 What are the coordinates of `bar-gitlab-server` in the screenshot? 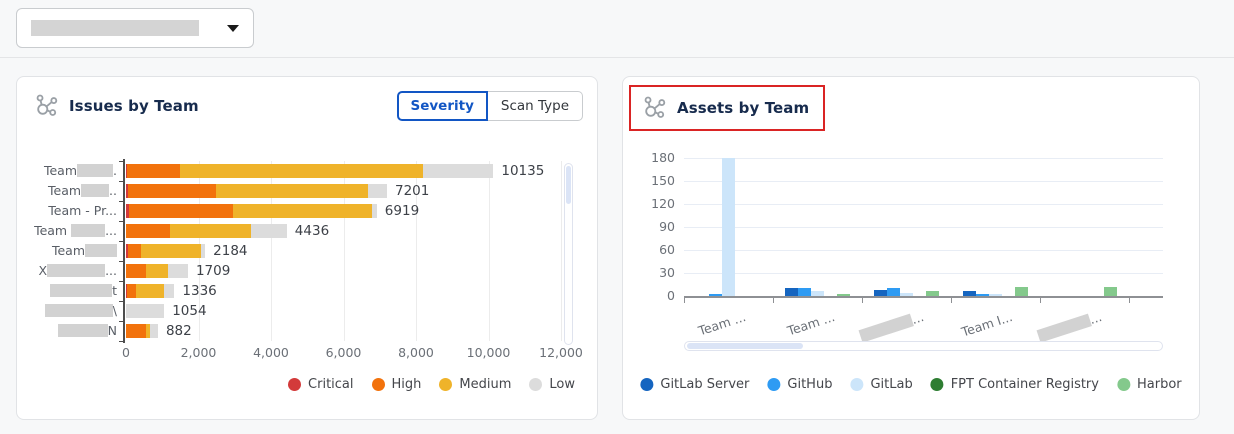 It's located at (791, 291).